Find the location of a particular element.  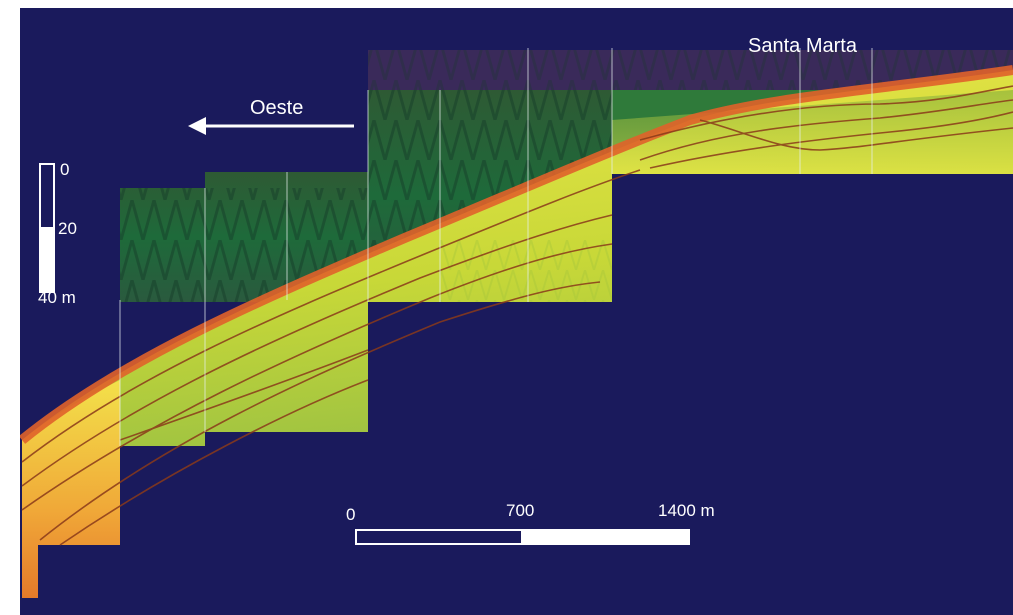

horizontal-scale-bar: 0 700 1400 m is located at coordinates (530, 523).